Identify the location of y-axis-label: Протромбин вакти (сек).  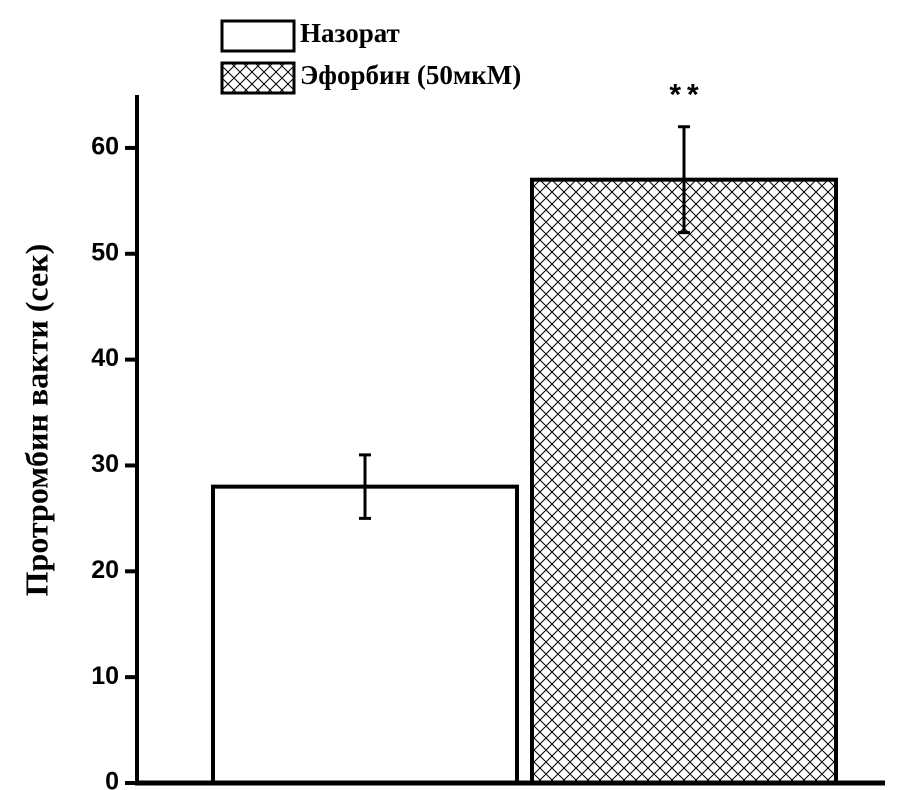
(36, 420).